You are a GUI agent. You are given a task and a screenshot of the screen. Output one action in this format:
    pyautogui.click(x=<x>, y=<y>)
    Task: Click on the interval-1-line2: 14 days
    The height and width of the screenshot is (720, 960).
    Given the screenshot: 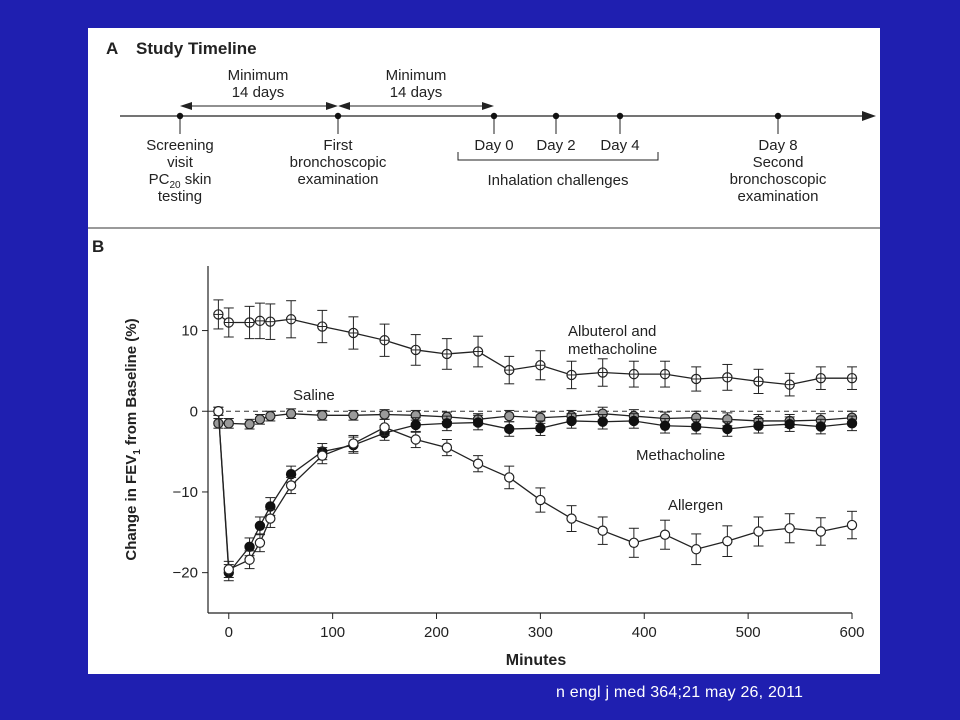 What is the action you would take?
    pyautogui.click(x=258, y=92)
    